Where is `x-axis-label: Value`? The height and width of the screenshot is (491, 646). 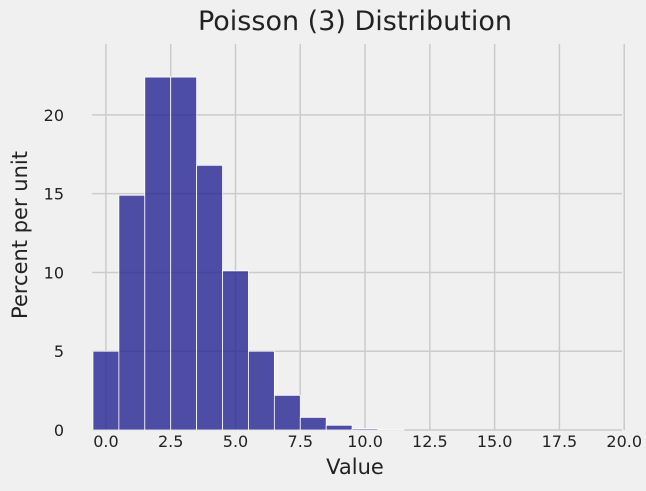
x-axis-label: Value is located at coordinates (355, 467).